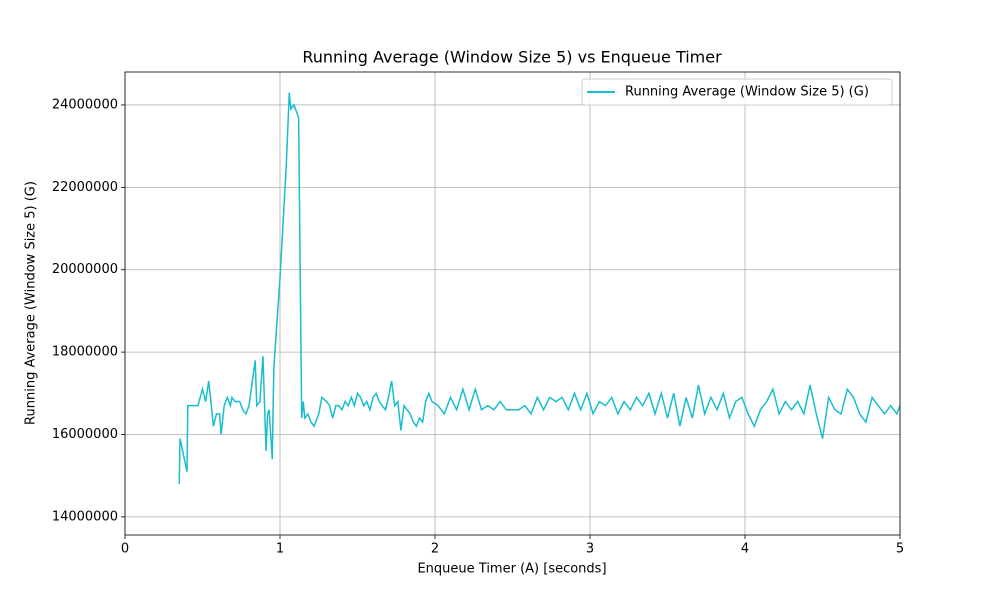 The height and width of the screenshot is (604, 1000). What do you see at coordinates (435, 549) in the screenshot?
I see `x-tick-label: 2` at bounding box center [435, 549].